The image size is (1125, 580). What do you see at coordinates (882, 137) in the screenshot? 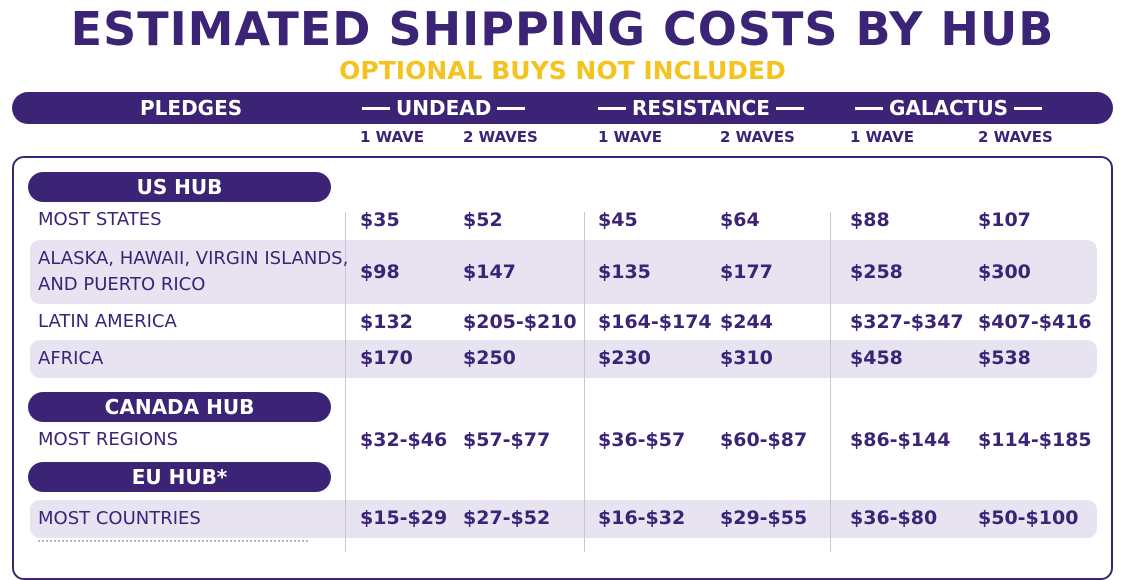
I see `wave-label-galactus-1: 1 WAVE` at bounding box center [882, 137].